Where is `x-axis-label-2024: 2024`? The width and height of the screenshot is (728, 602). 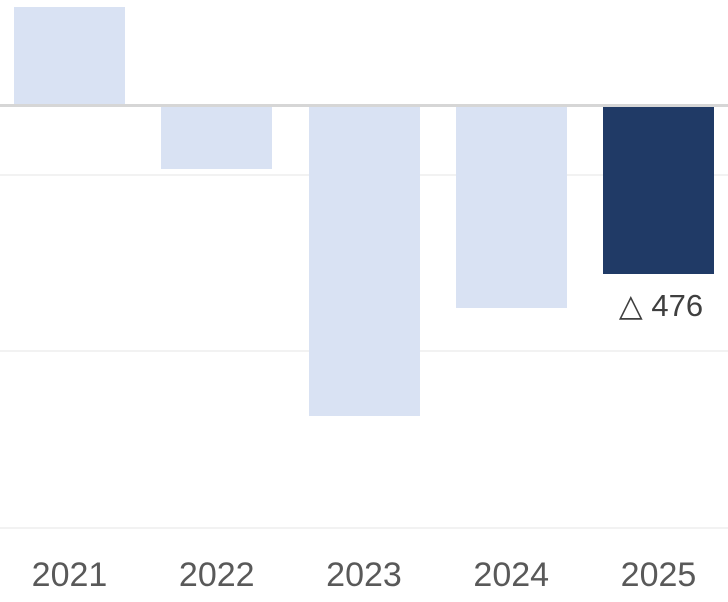 x-axis-label-2024: 2024 is located at coordinates (511, 575).